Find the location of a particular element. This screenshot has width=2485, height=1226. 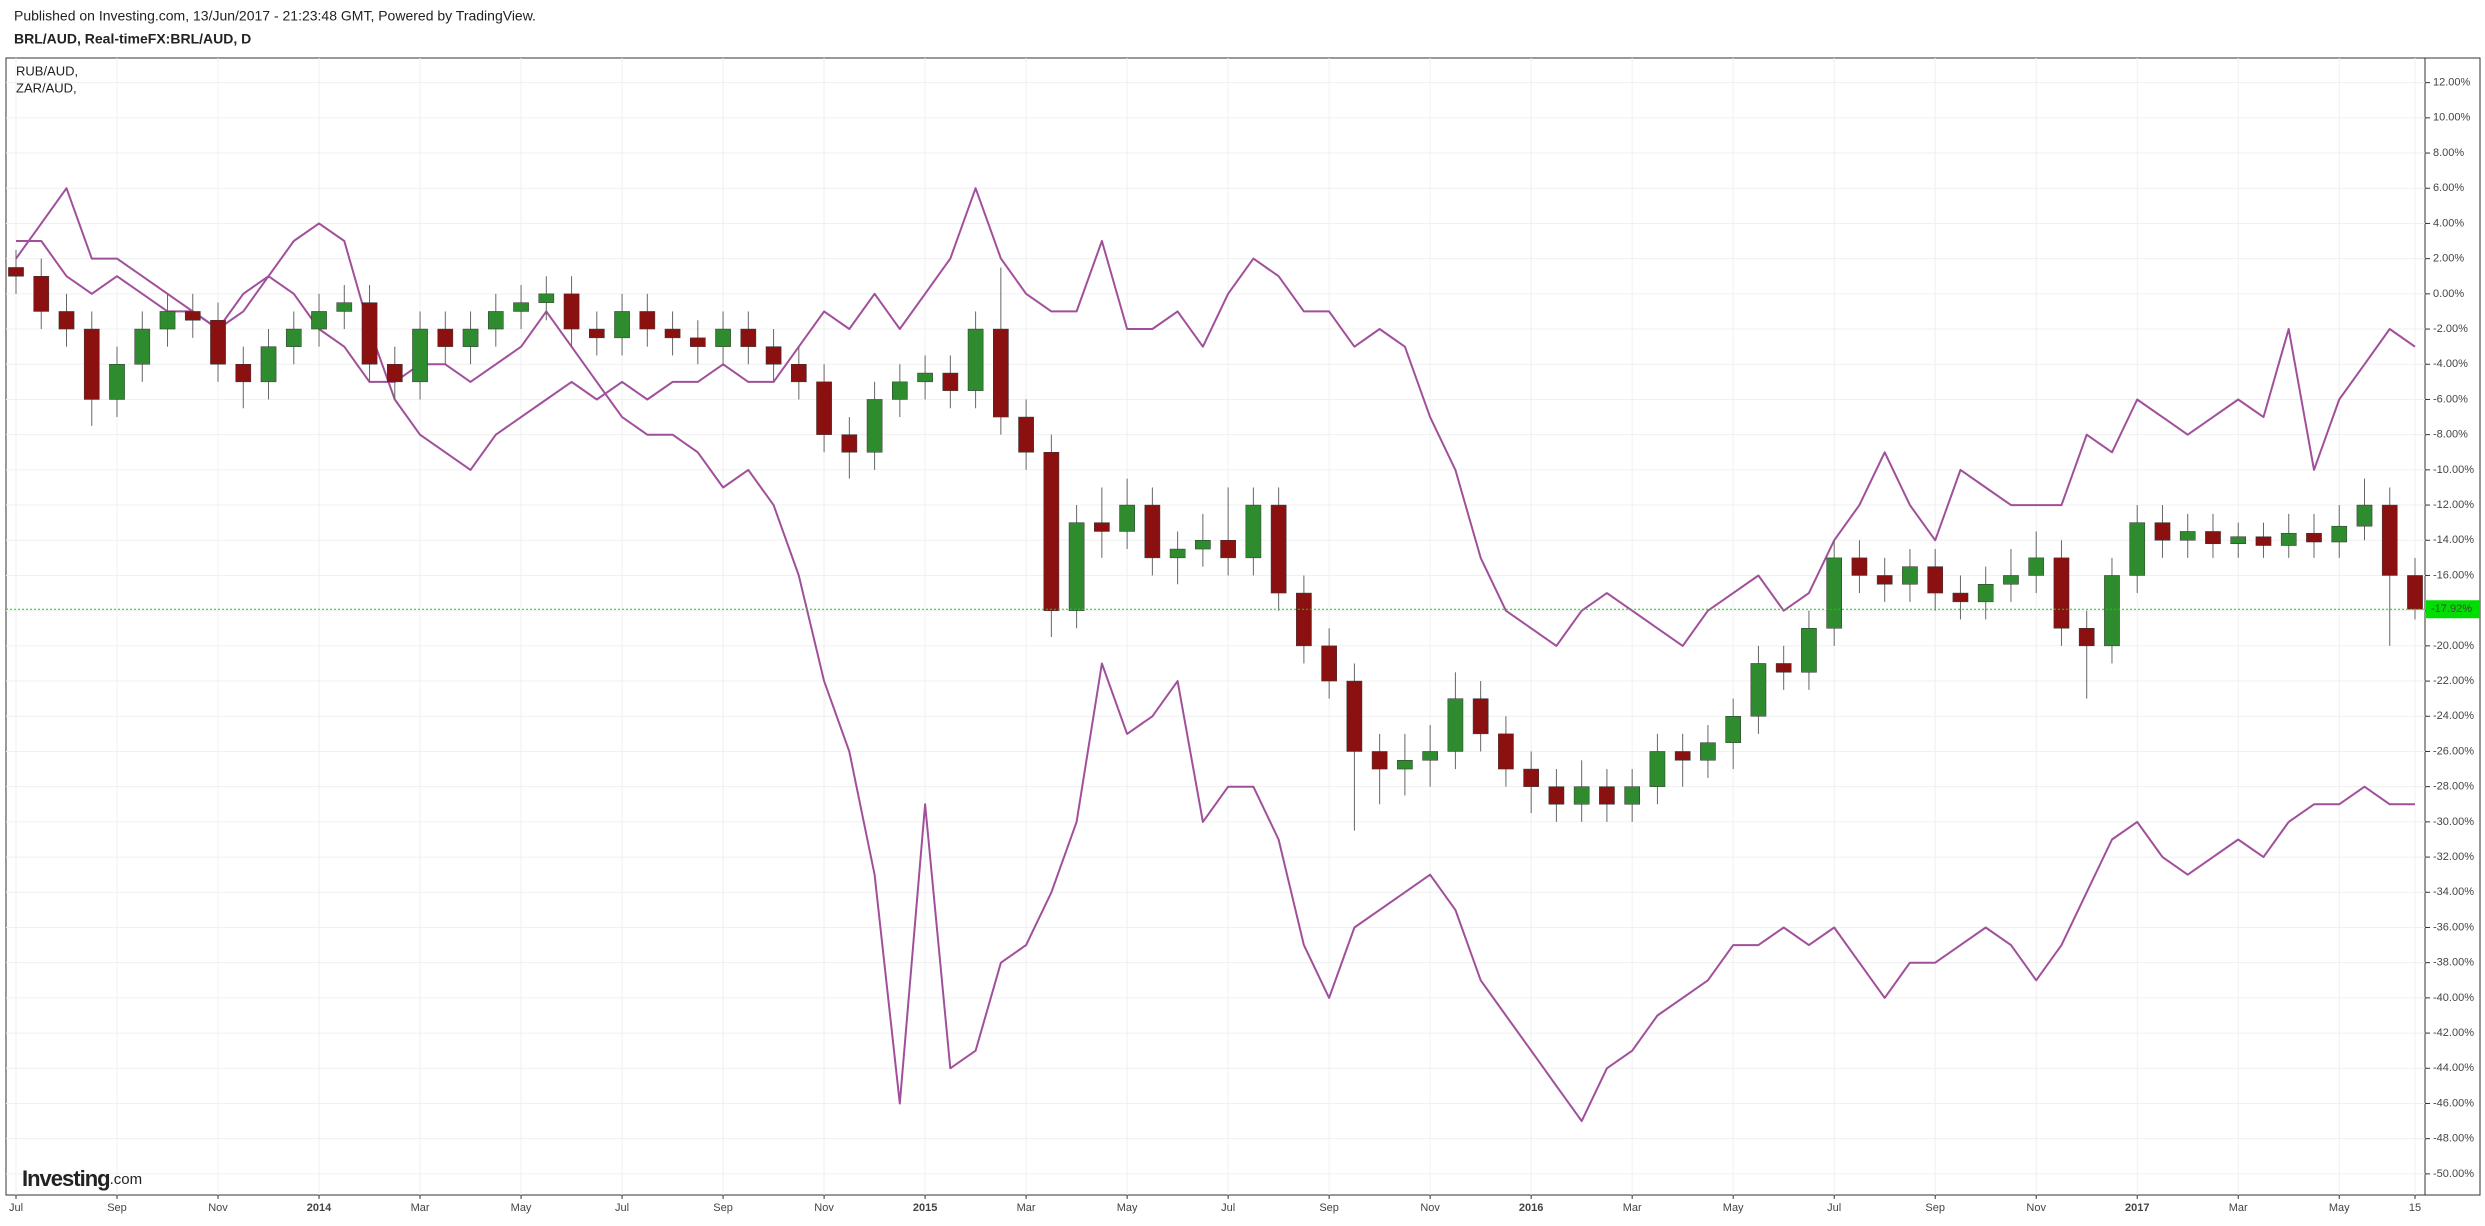

y-tick-label: -14.00% is located at coordinates (2453, 540).